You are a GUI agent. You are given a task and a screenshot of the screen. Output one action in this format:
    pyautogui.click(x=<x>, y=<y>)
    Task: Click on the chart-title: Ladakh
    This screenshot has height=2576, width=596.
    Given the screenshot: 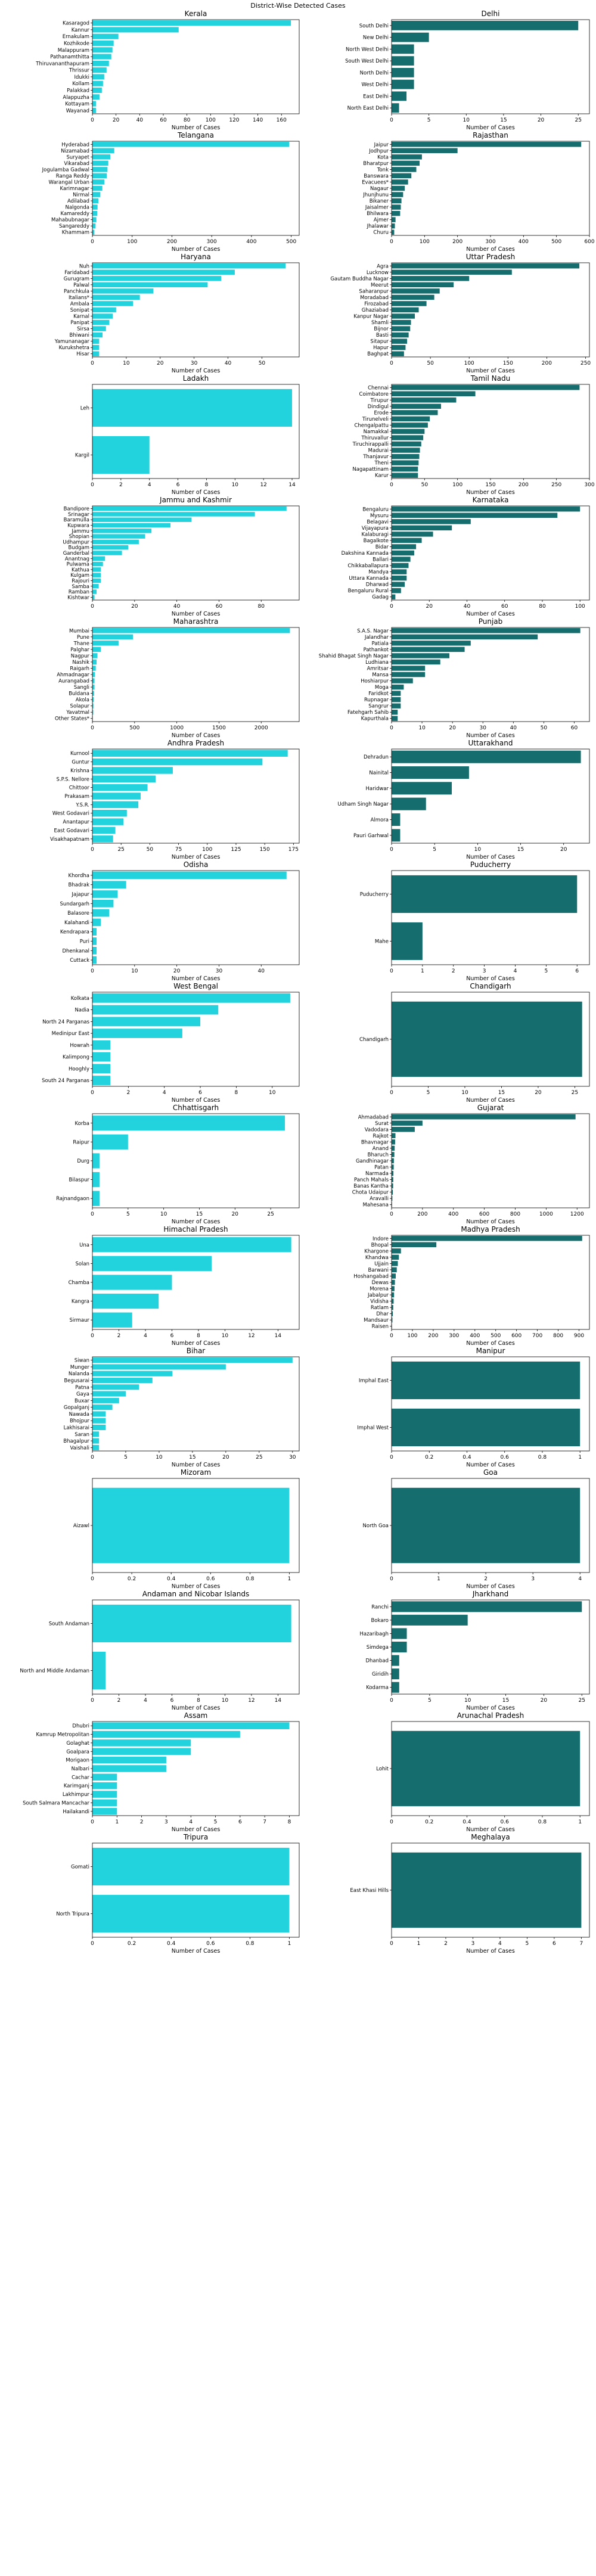 What is the action you would take?
    pyautogui.click(x=196, y=378)
    